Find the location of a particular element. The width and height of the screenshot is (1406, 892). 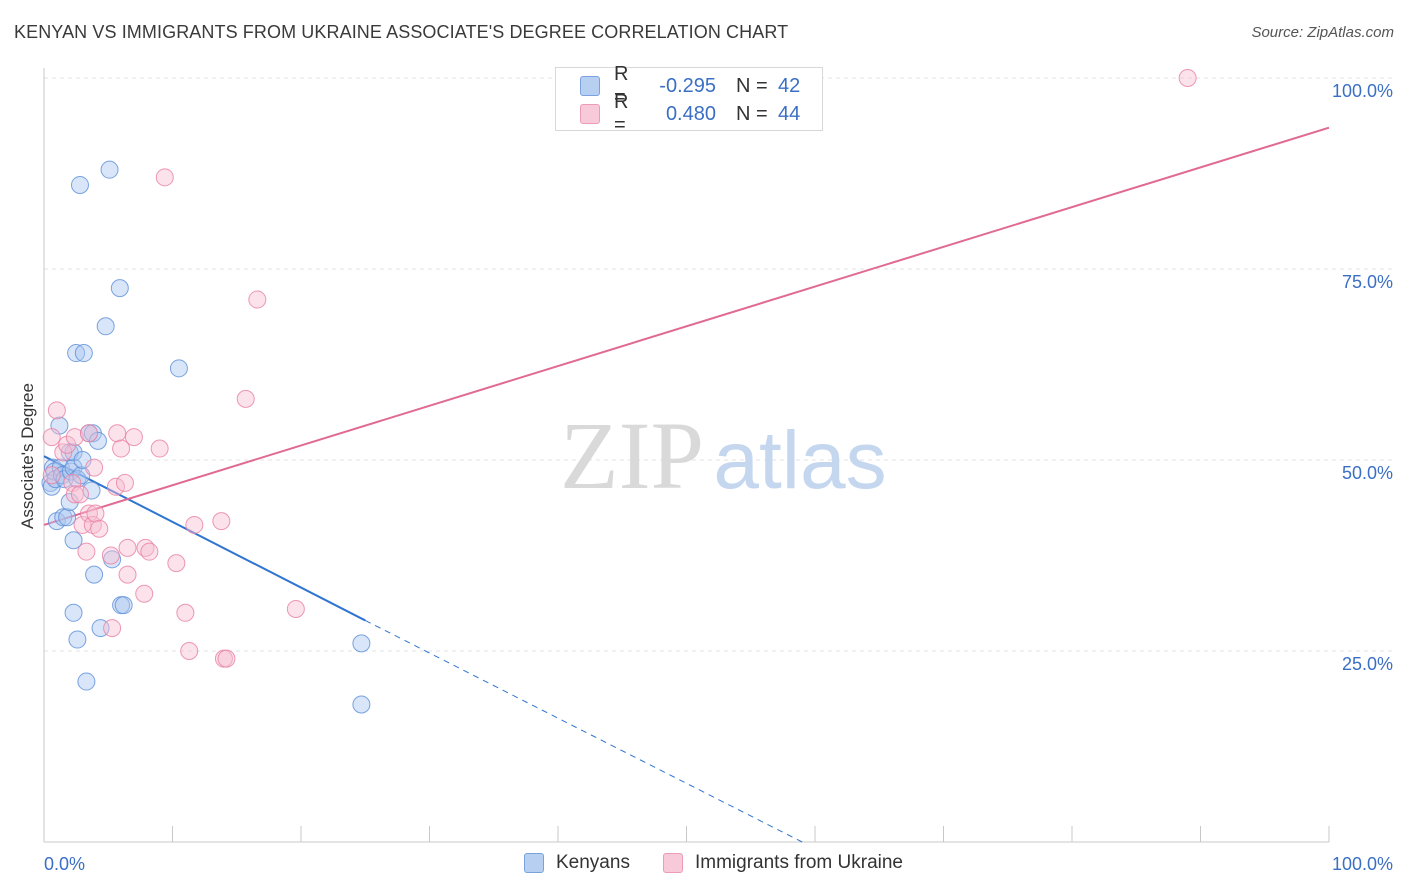

legend-n-value: 42 is located at coordinates (789, 85).